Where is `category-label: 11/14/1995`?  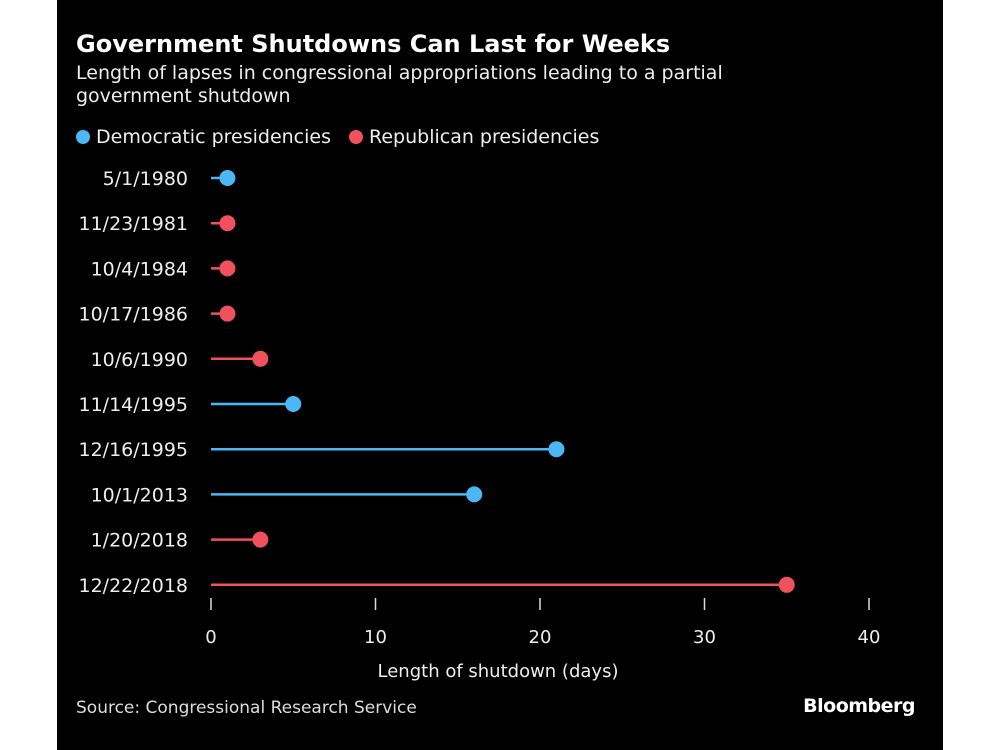 category-label: 11/14/1995 is located at coordinates (133, 405).